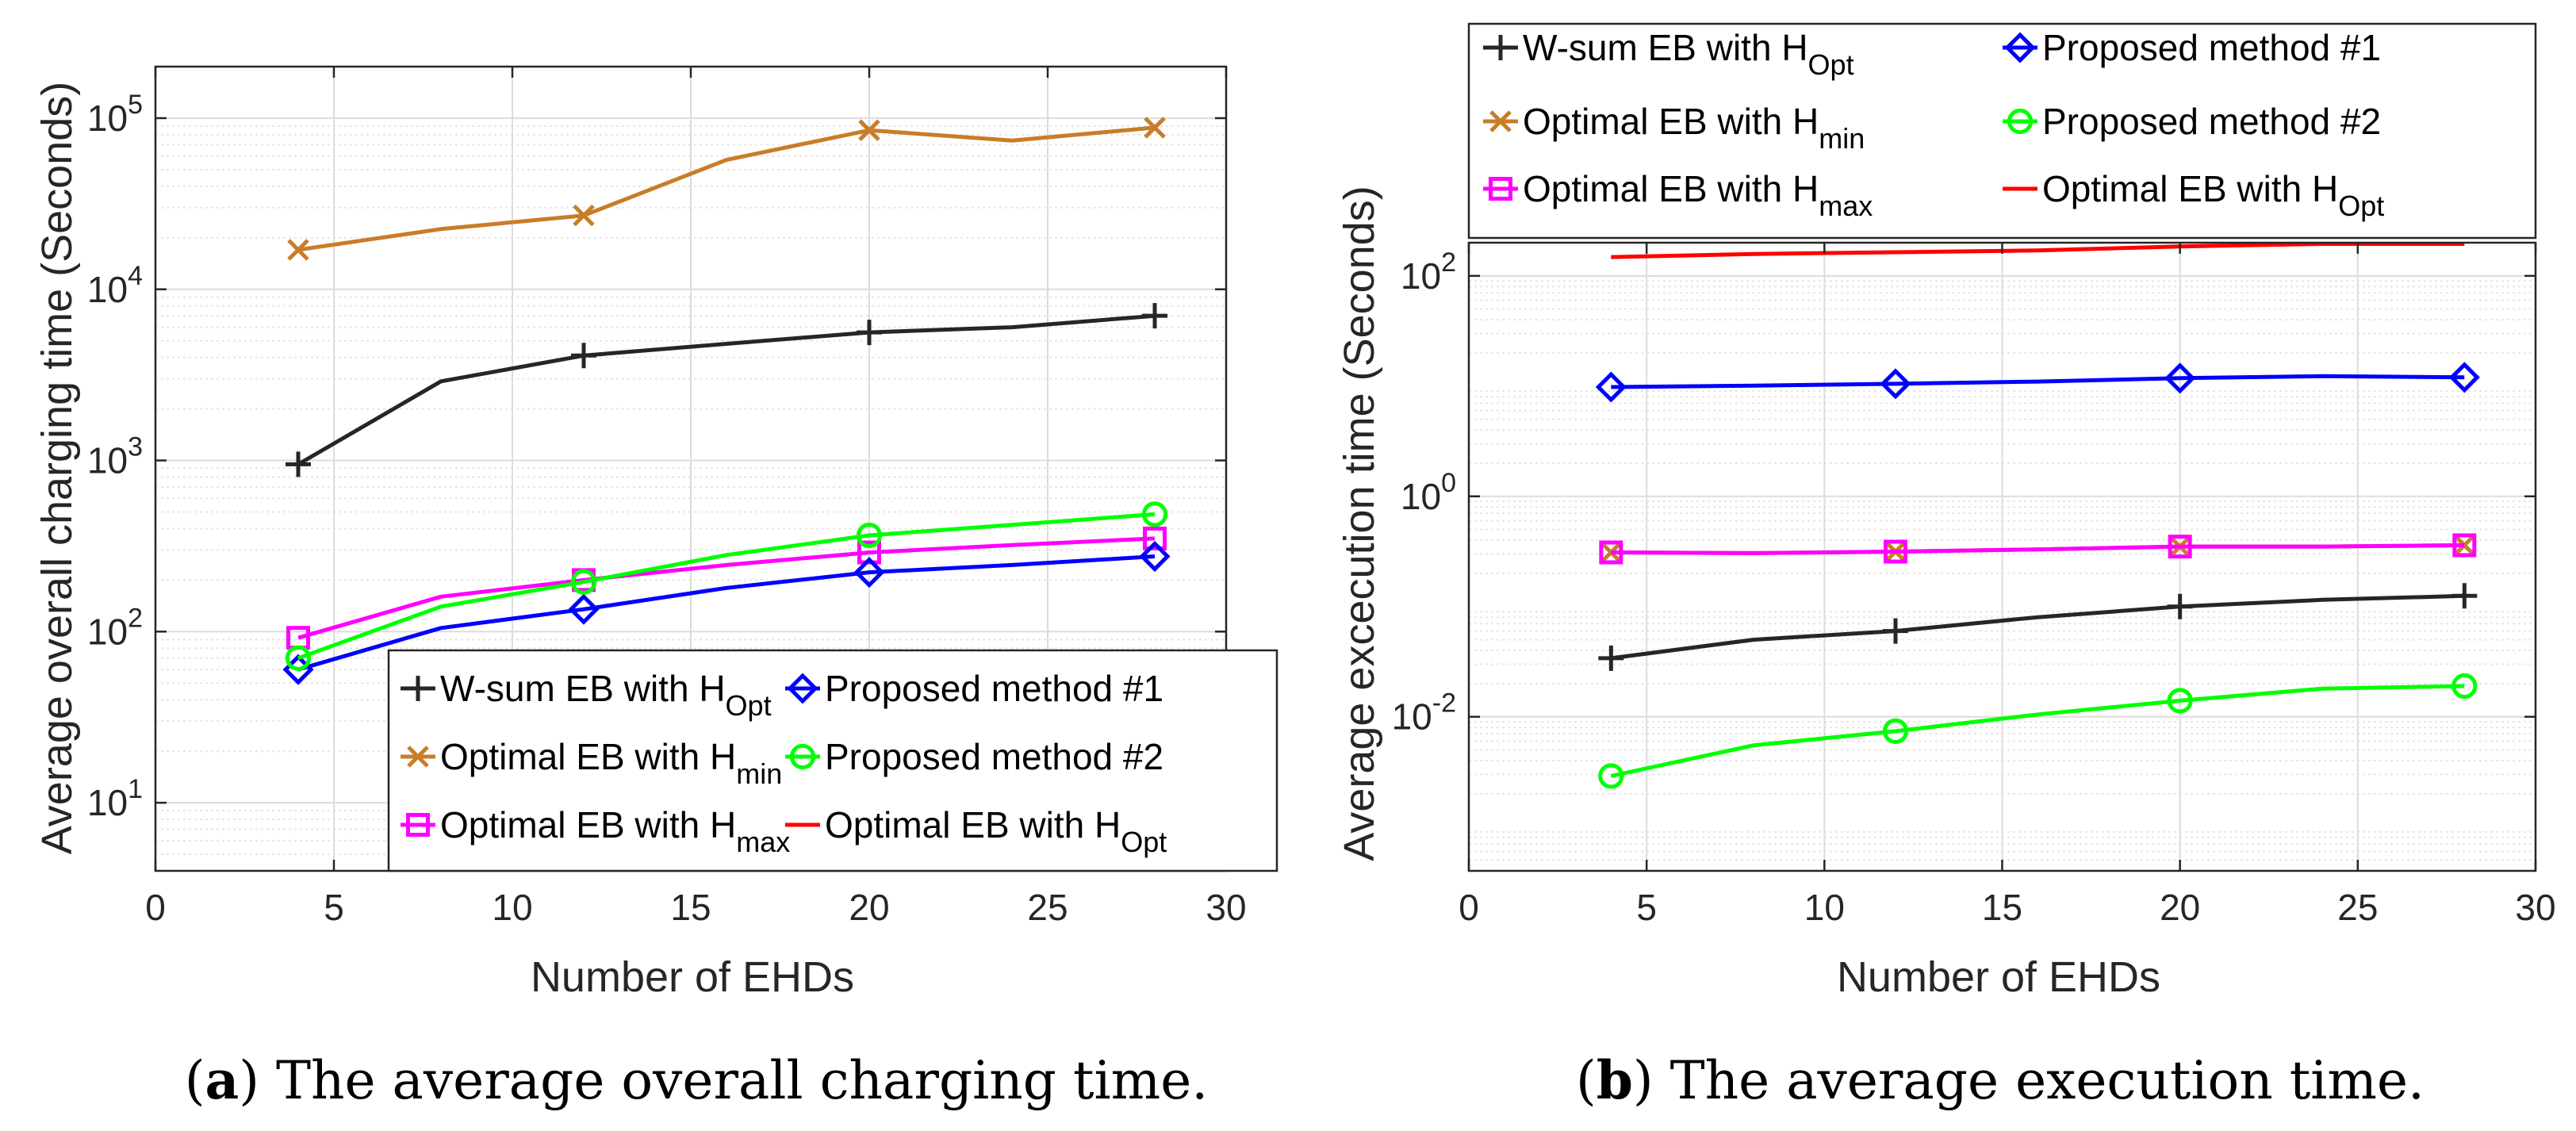 The width and height of the screenshot is (2576, 1131). What do you see at coordinates (135, 618) in the screenshot?
I see `chart-a-ytick-exp: 2` at bounding box center [135, 618].